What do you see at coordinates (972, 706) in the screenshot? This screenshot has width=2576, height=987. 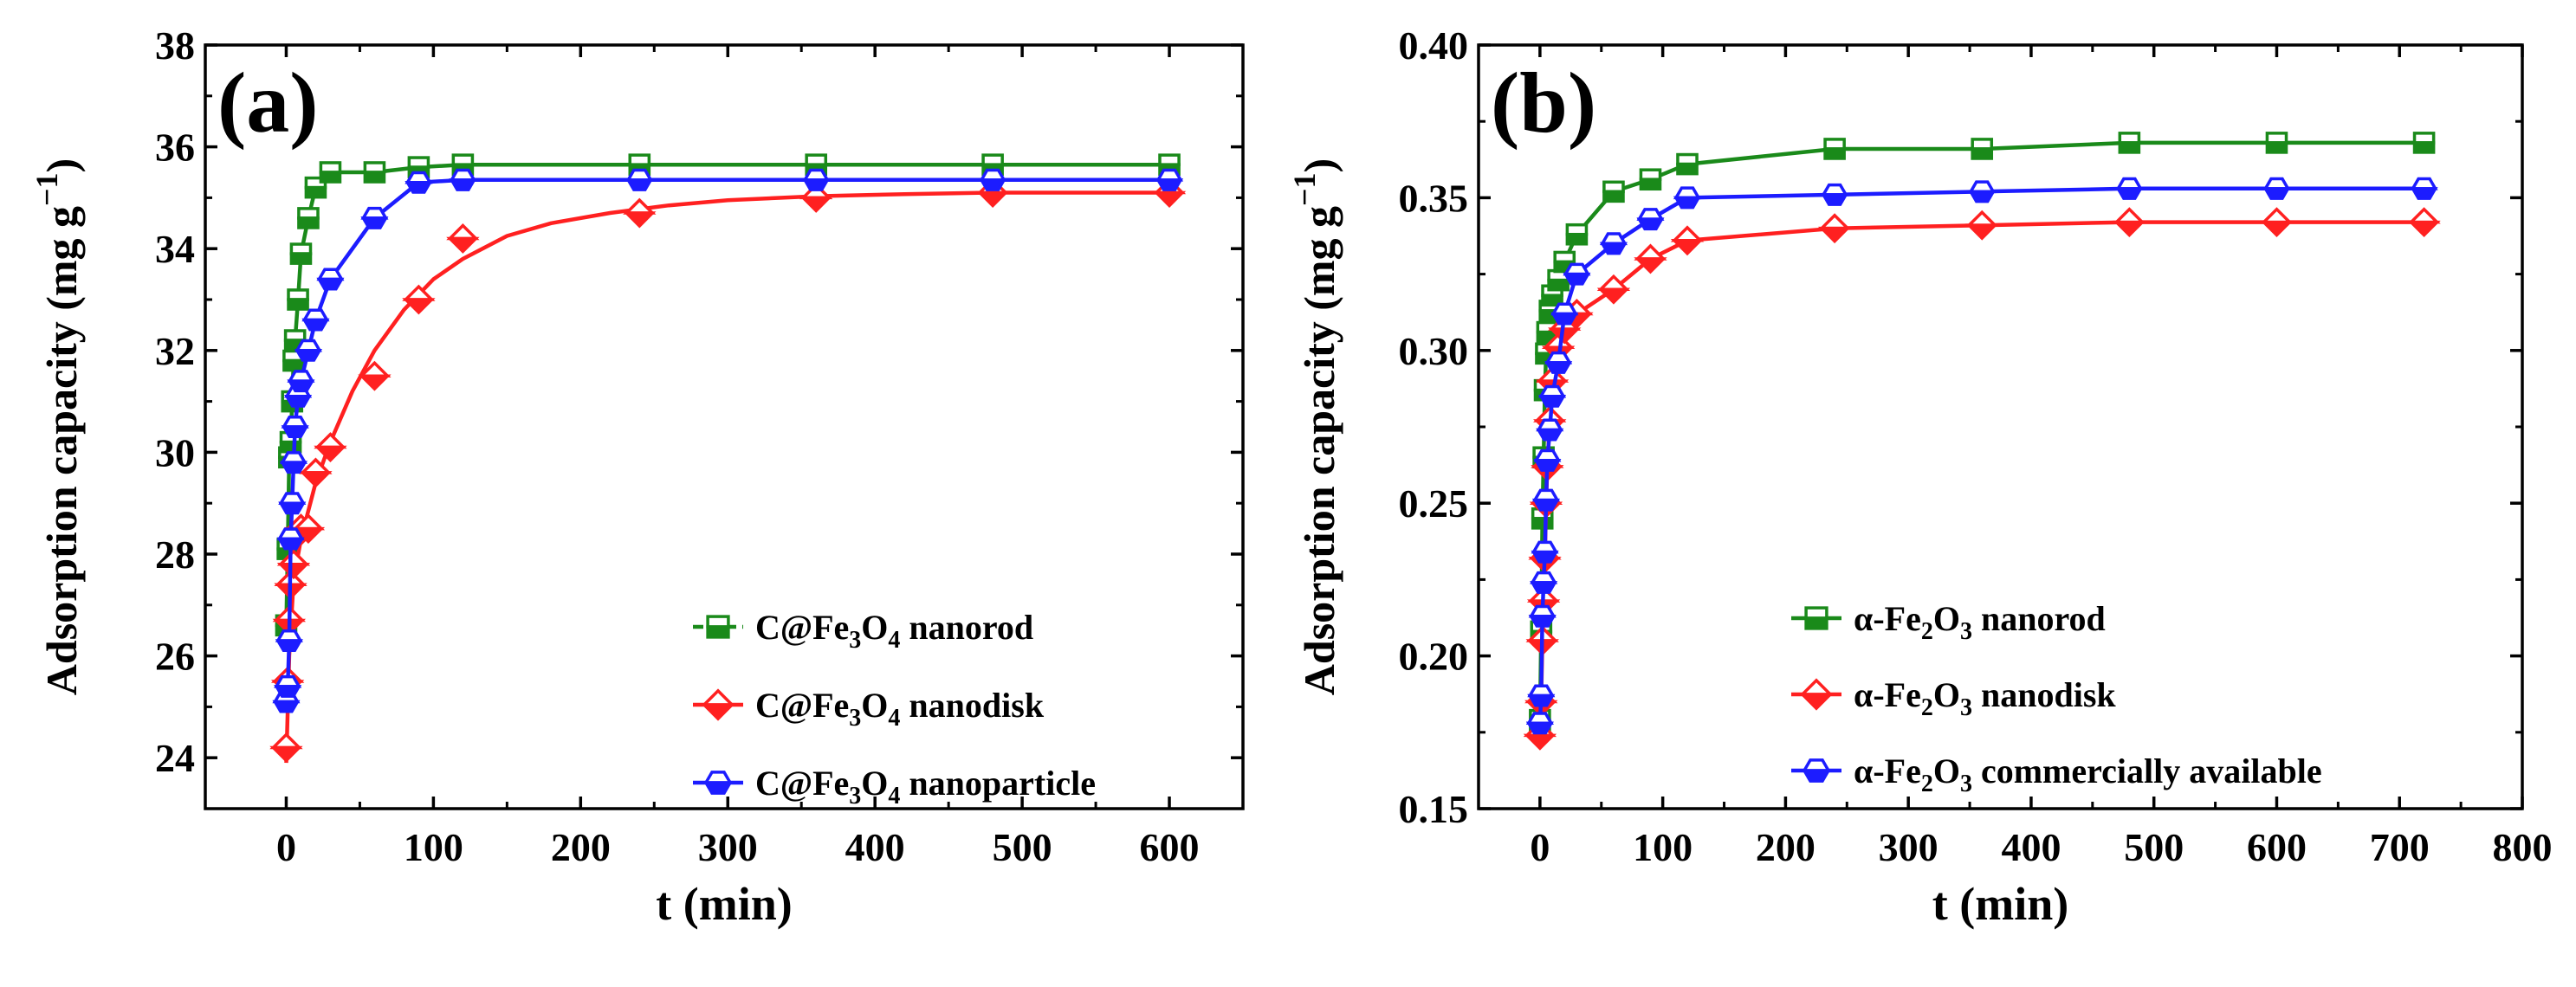 I see `legend-text: nanodisk` at bounding box center [972, 706].